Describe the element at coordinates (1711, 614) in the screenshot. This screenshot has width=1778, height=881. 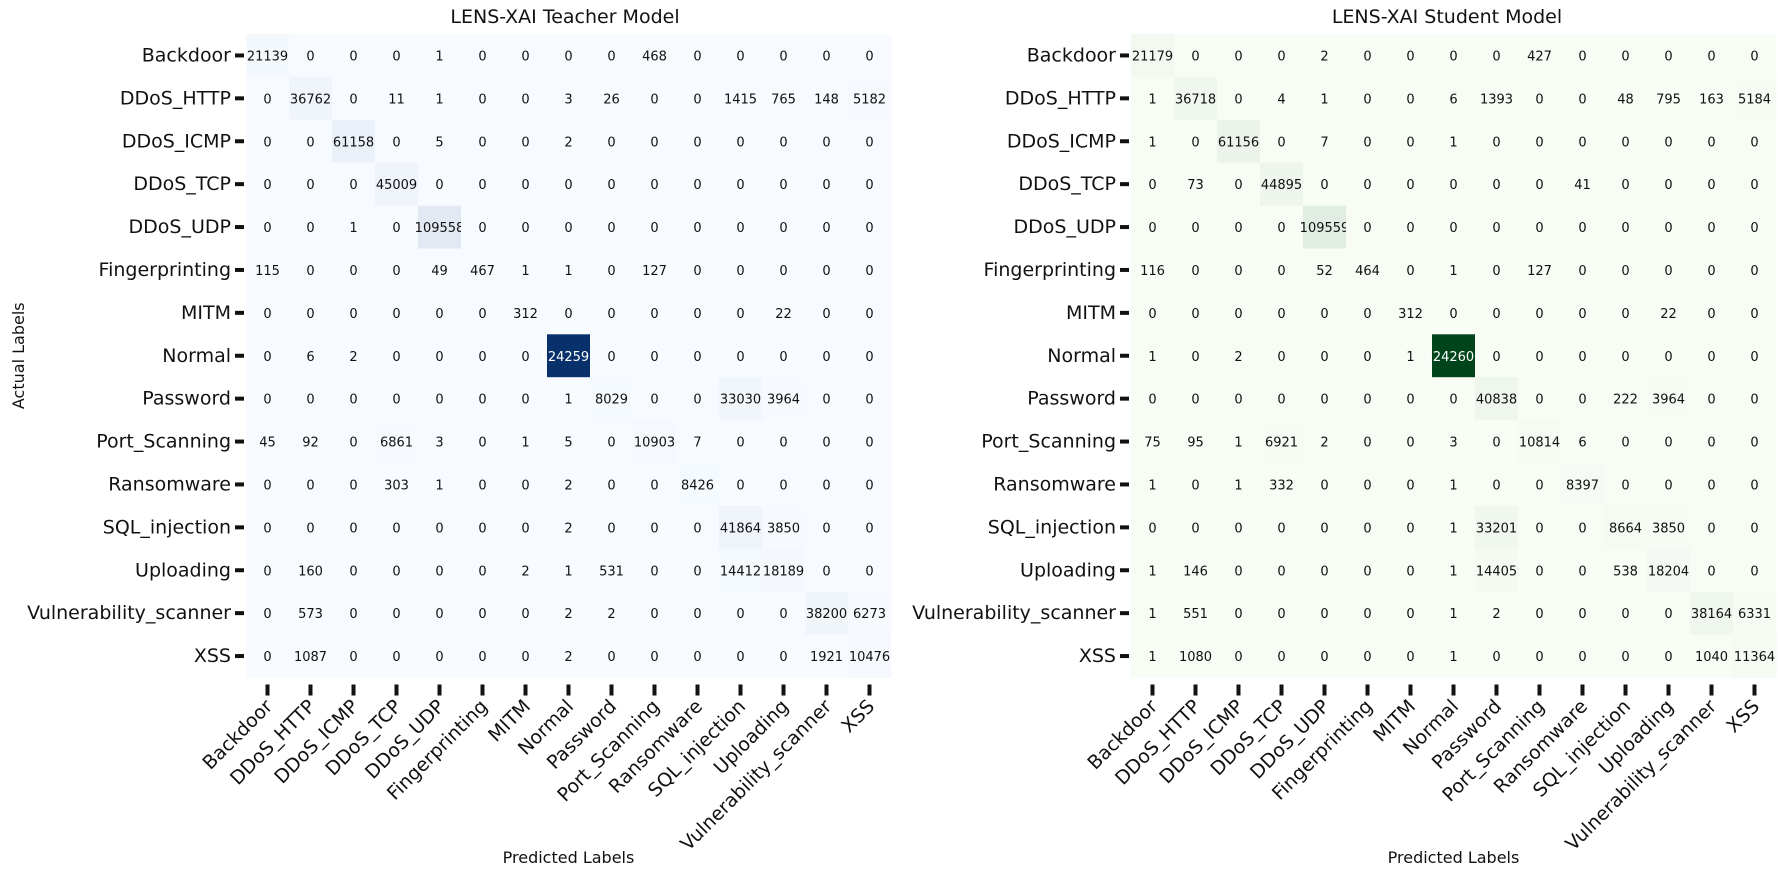
I see `cell-value-label: 38164` at that location.